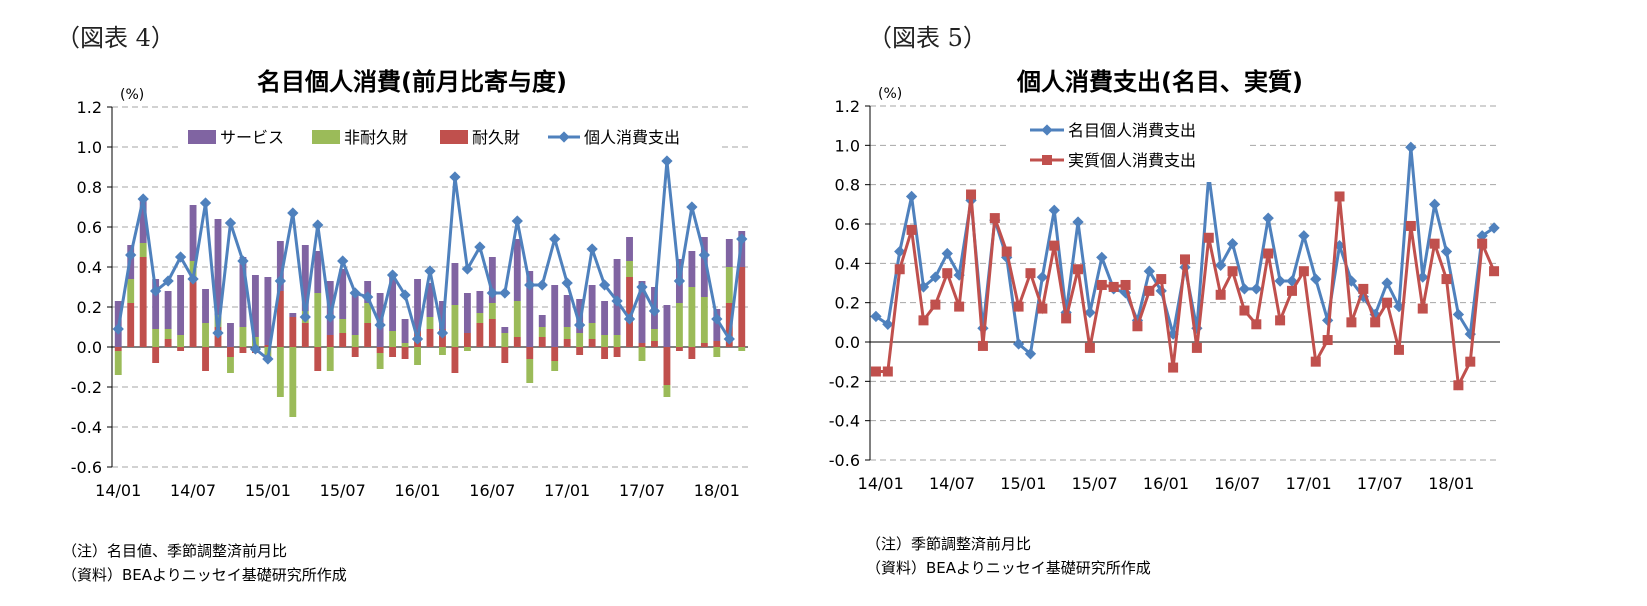 The image size is (1647, 606). I want to click on x-tick-label: 15/07, so click(1095, 483).